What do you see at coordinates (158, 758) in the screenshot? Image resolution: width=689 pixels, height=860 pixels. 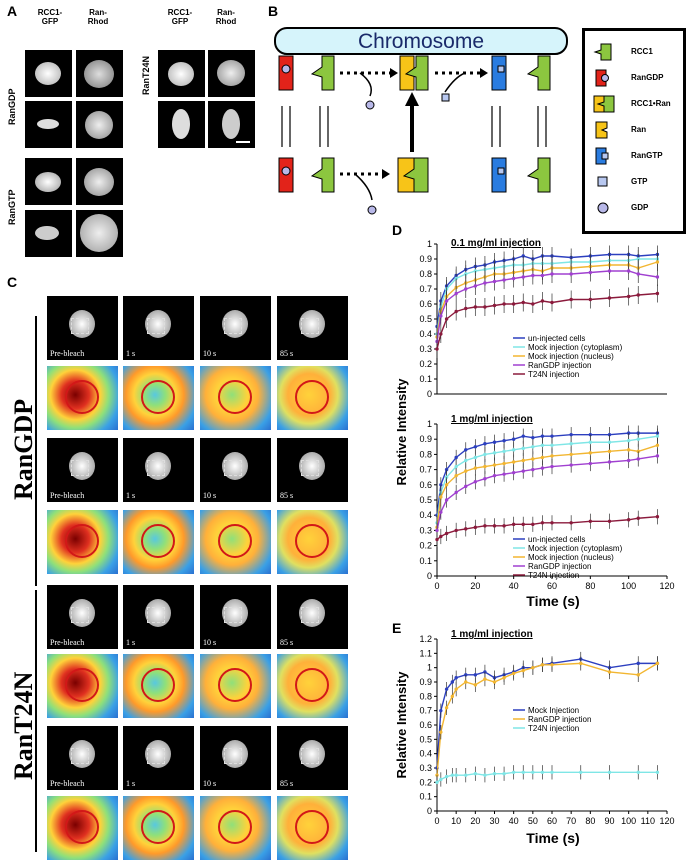 I see `frap-micrograph: 1 s` at bounding box center [158, 758].